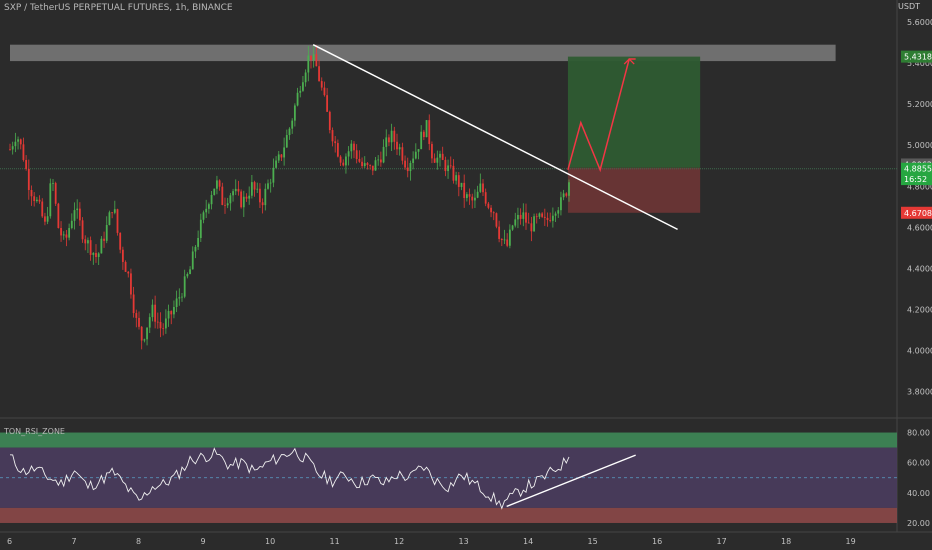 The width and height of the screenshot is (932, 550). What do you see at coordinates (634, 190) in the screenshot?
I see `stop-zone` at bounding box center [634, 190].